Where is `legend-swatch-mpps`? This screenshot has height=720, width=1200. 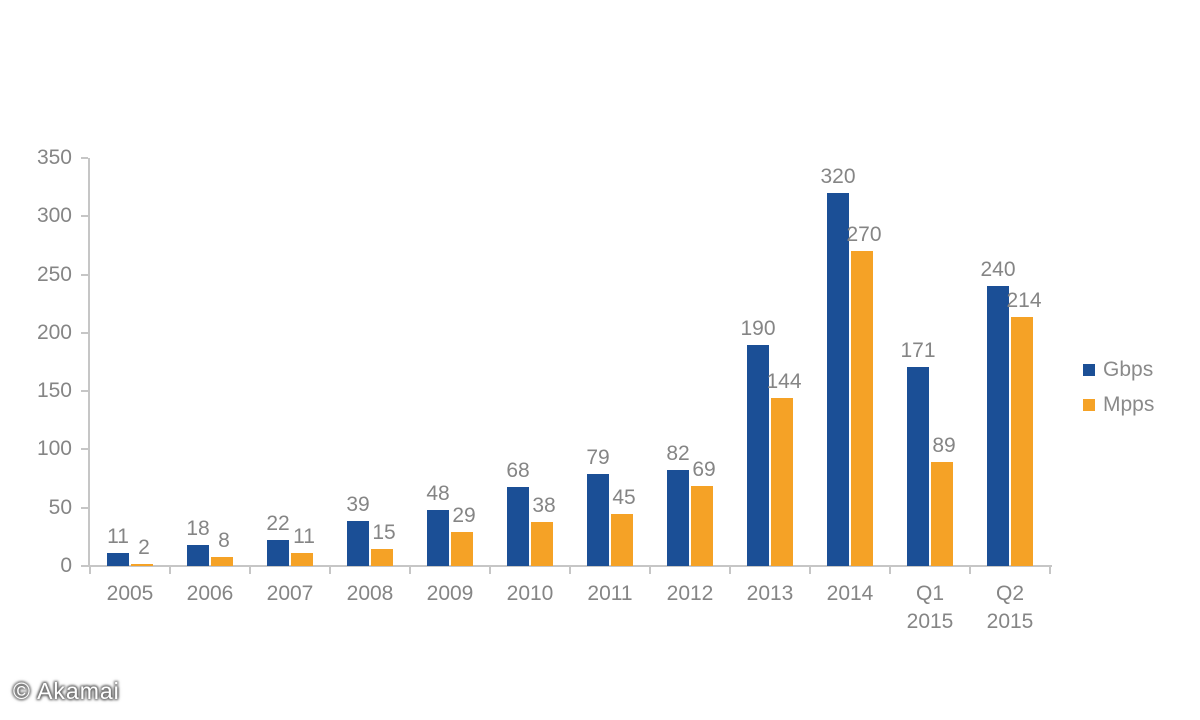
legend-swatch-mpps is located at coordinates (1089, 405).